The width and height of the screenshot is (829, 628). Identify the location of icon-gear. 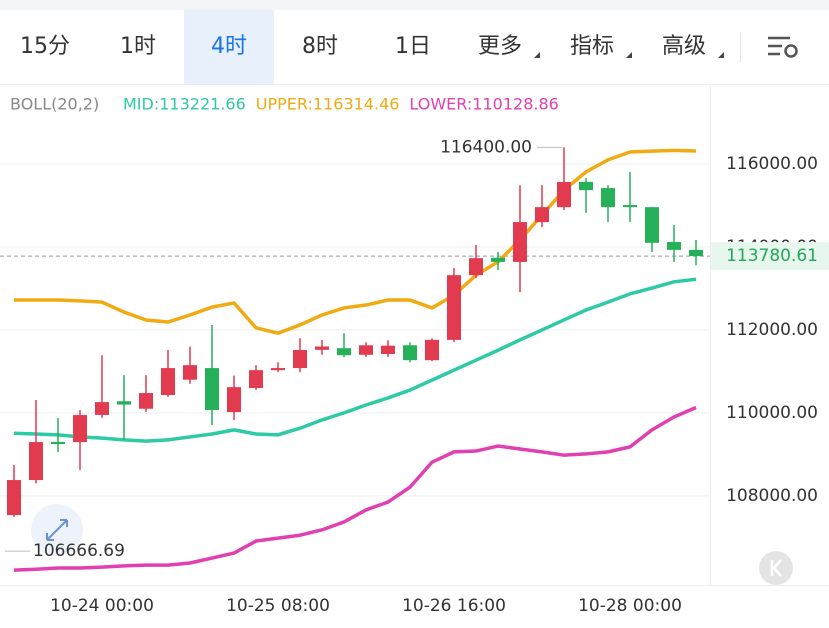
(791, 51).